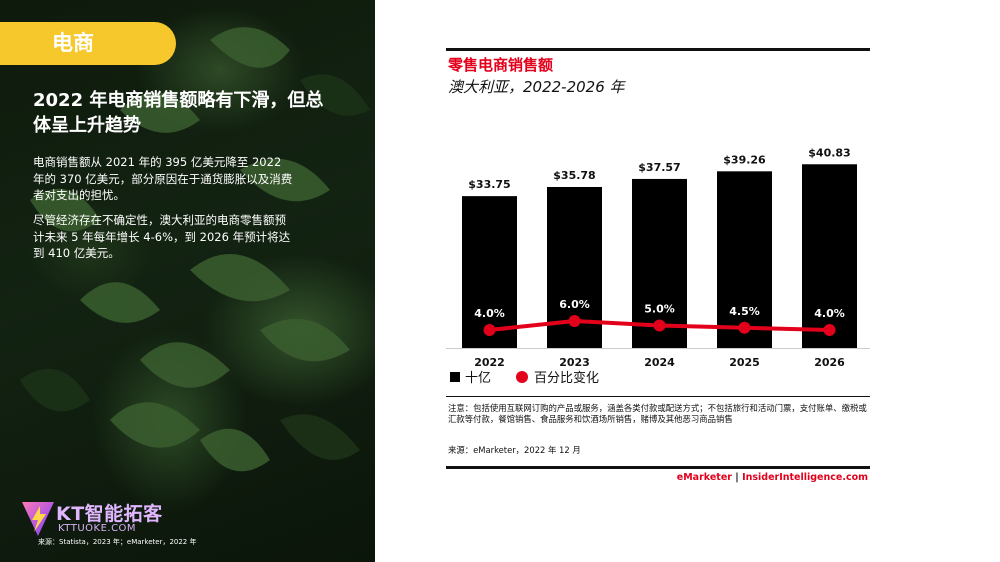 This screenshot has width=1000, height=562. Describe the element at coordinates (744, 362) in the screenshot. I see `x-tick-label: 2025` at that location.